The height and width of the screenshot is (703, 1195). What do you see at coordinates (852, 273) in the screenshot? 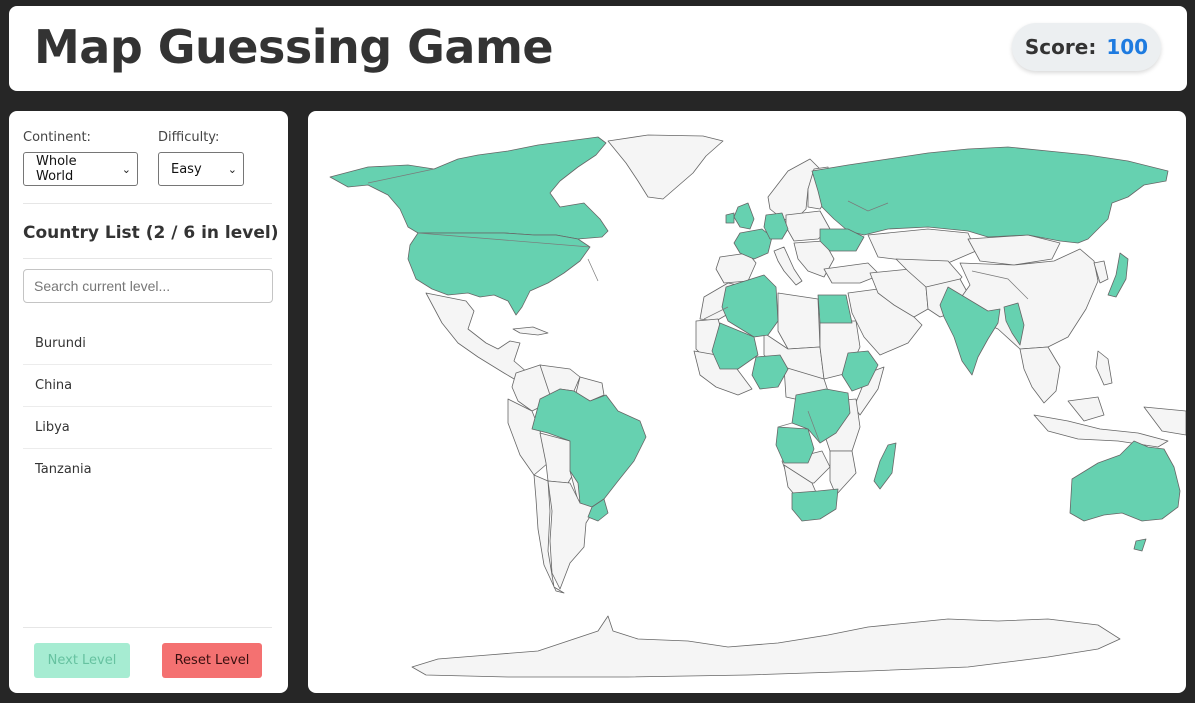
I see `country-turkey` at bounding box center [852, 273].